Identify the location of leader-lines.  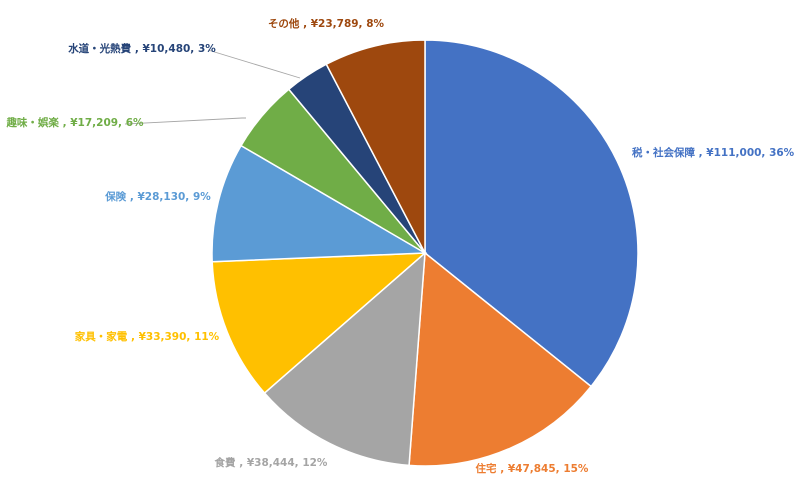
(212, 87).